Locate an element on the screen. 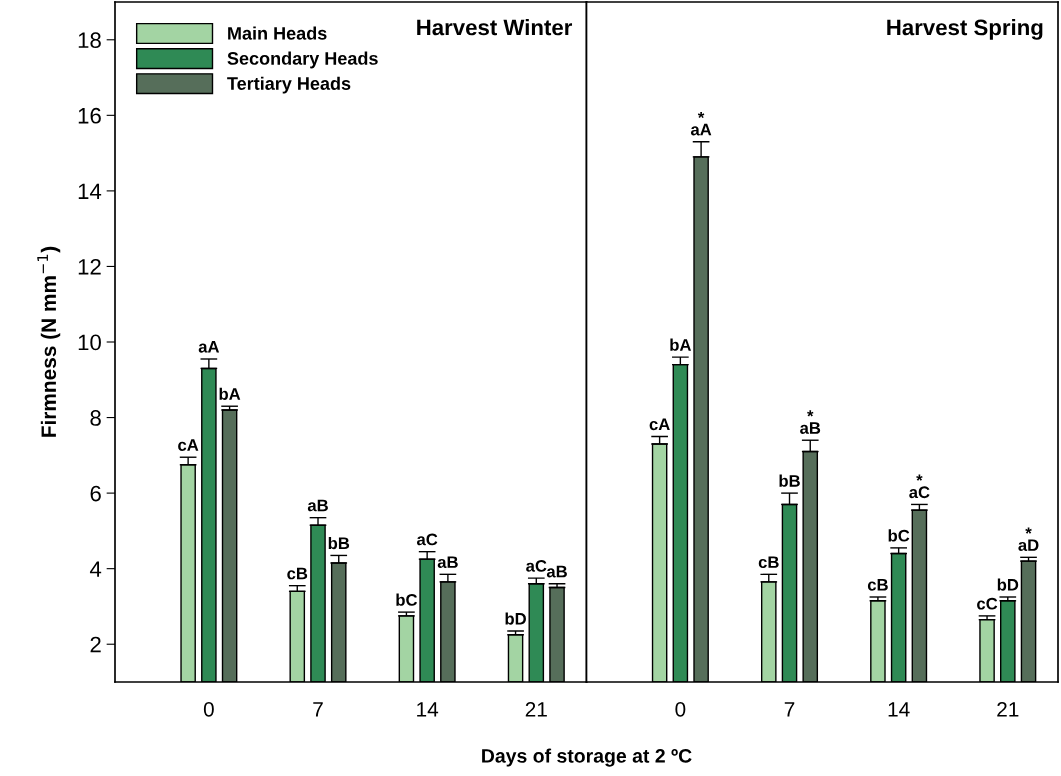 The height and width of the screenshot is (776, 1061). text: Harvest Spring is located at coordinates (965, 29).